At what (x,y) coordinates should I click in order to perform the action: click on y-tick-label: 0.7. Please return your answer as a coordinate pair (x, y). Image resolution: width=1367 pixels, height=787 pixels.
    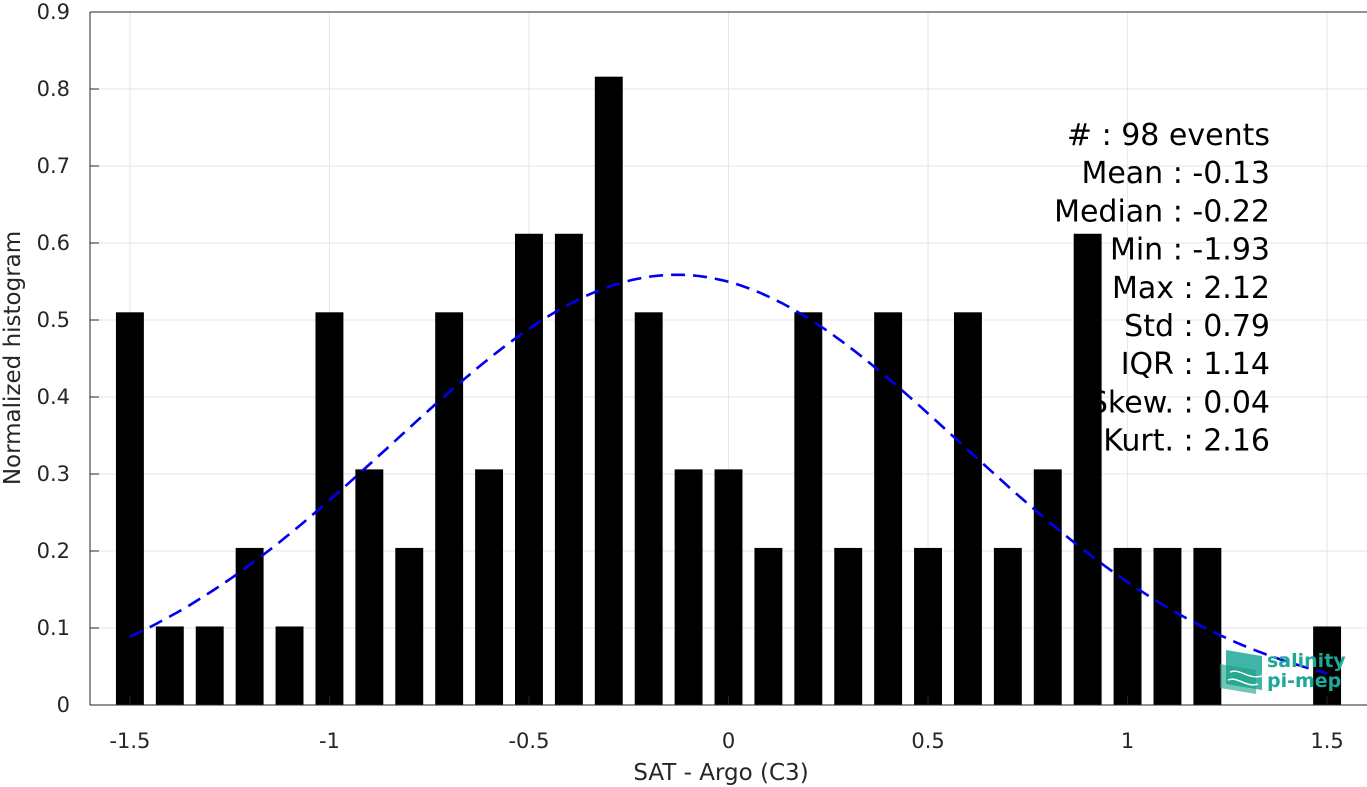
    Looking at the image, I should click on (53, 166).